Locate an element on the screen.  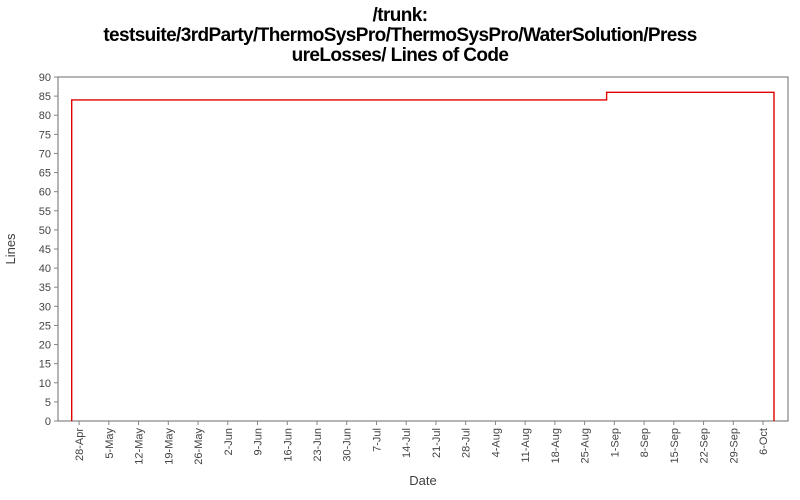
x-axis-tick-label: 16-Jun is located at coordinates (288, 445).